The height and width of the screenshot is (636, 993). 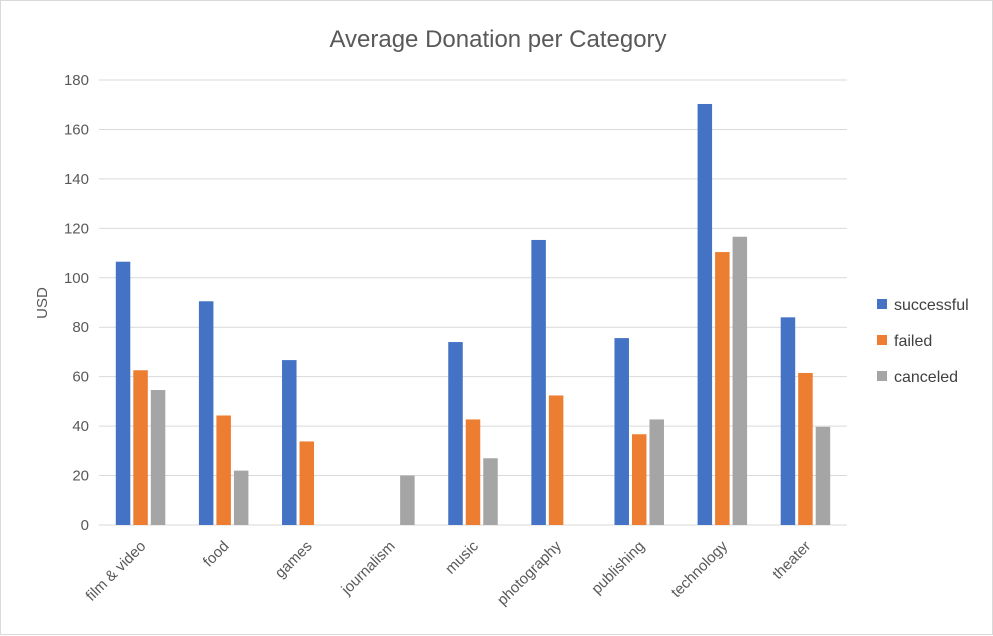 I want to click on legend-label-canceled: canceled, so click(x=926, y=377).